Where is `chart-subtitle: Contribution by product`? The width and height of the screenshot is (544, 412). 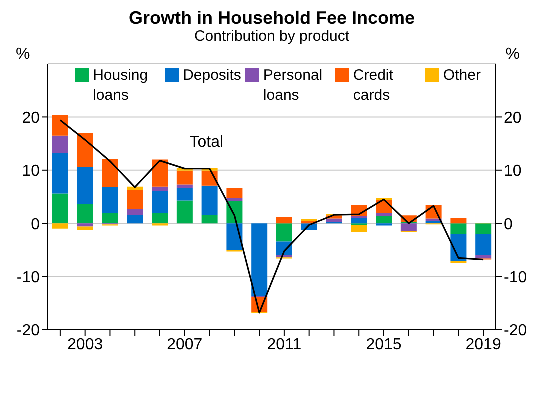 chart-subtitle: Contribution by product is located at coordinates (272, 37).